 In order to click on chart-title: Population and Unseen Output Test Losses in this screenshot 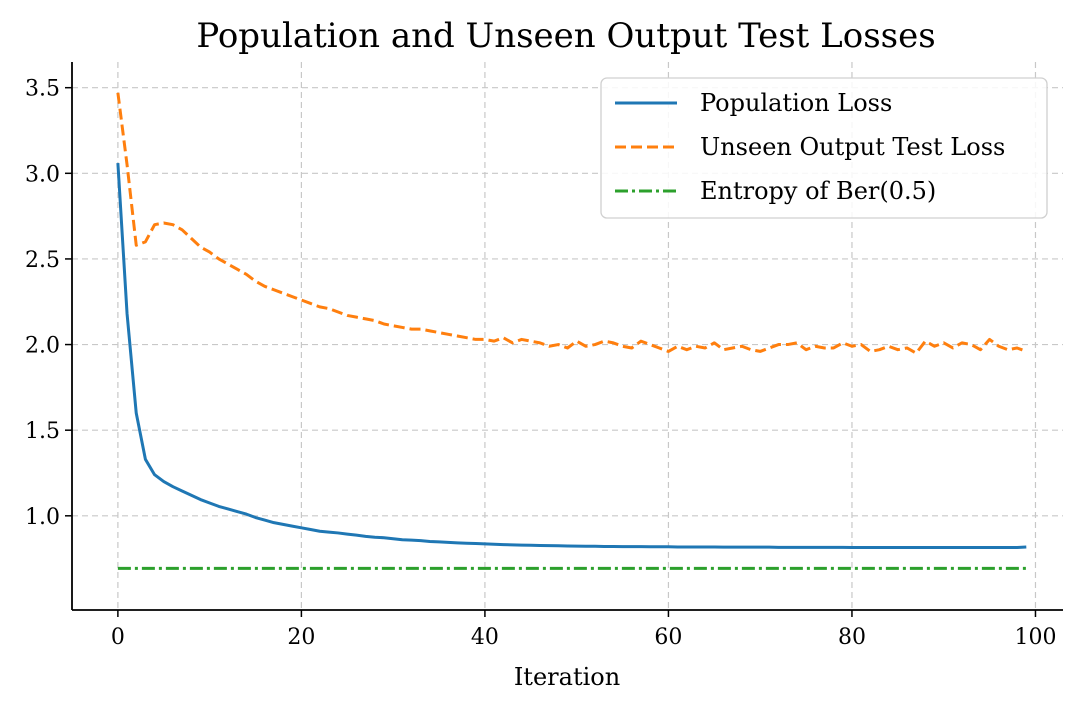, I will do `click(565, 36)`.